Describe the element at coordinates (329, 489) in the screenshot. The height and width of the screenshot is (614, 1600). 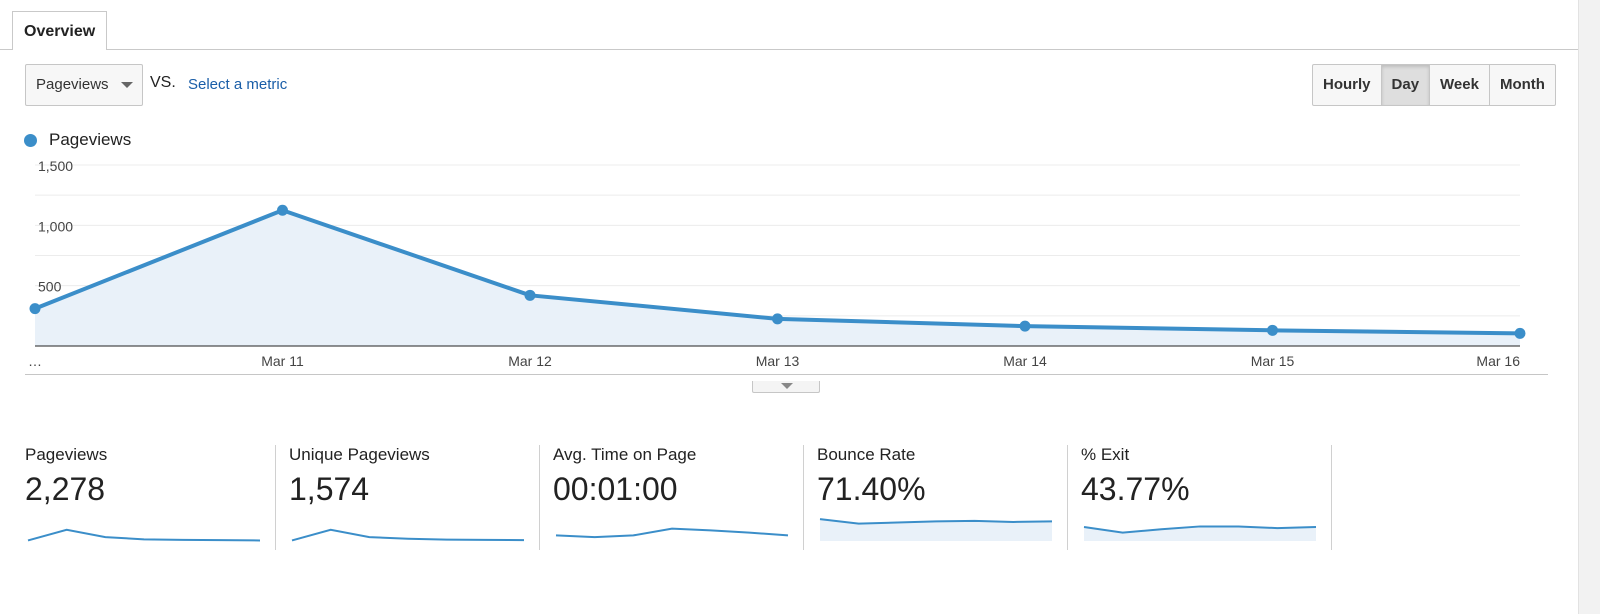
I see `scorecard-value: 1,574` at that location.